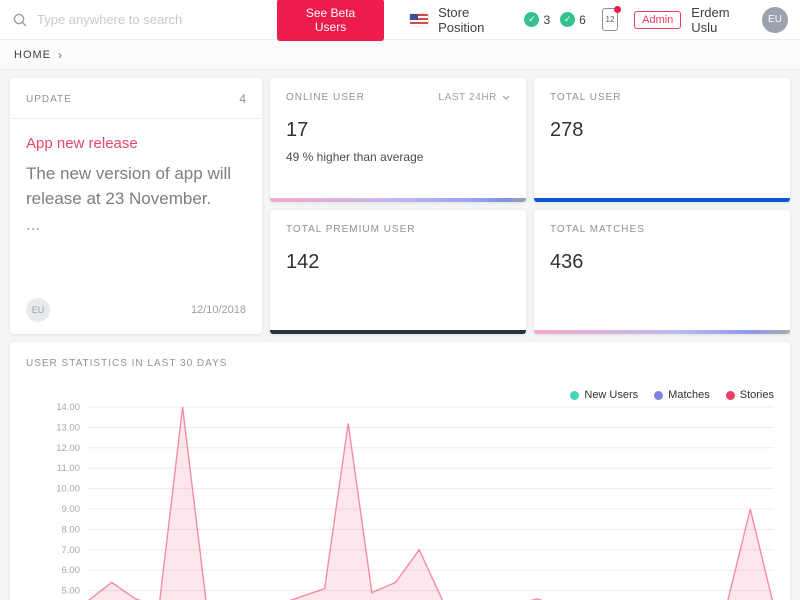  Describe the element at coordinates (242, 99) in the screenshot. I see `update-count: 4` at that location.